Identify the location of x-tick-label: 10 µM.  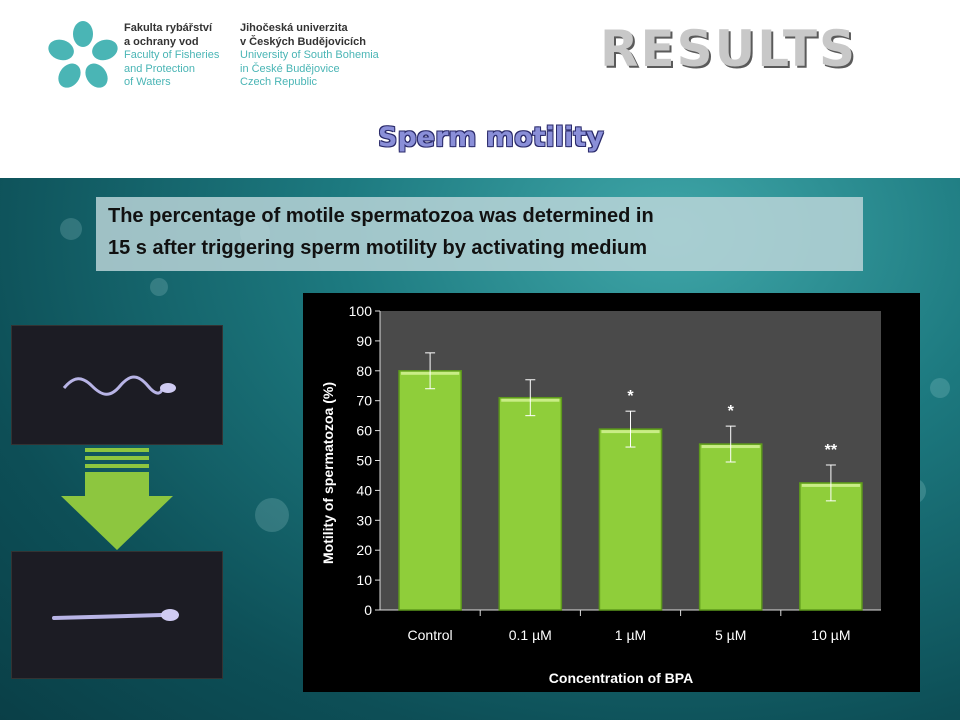
(830, 635).